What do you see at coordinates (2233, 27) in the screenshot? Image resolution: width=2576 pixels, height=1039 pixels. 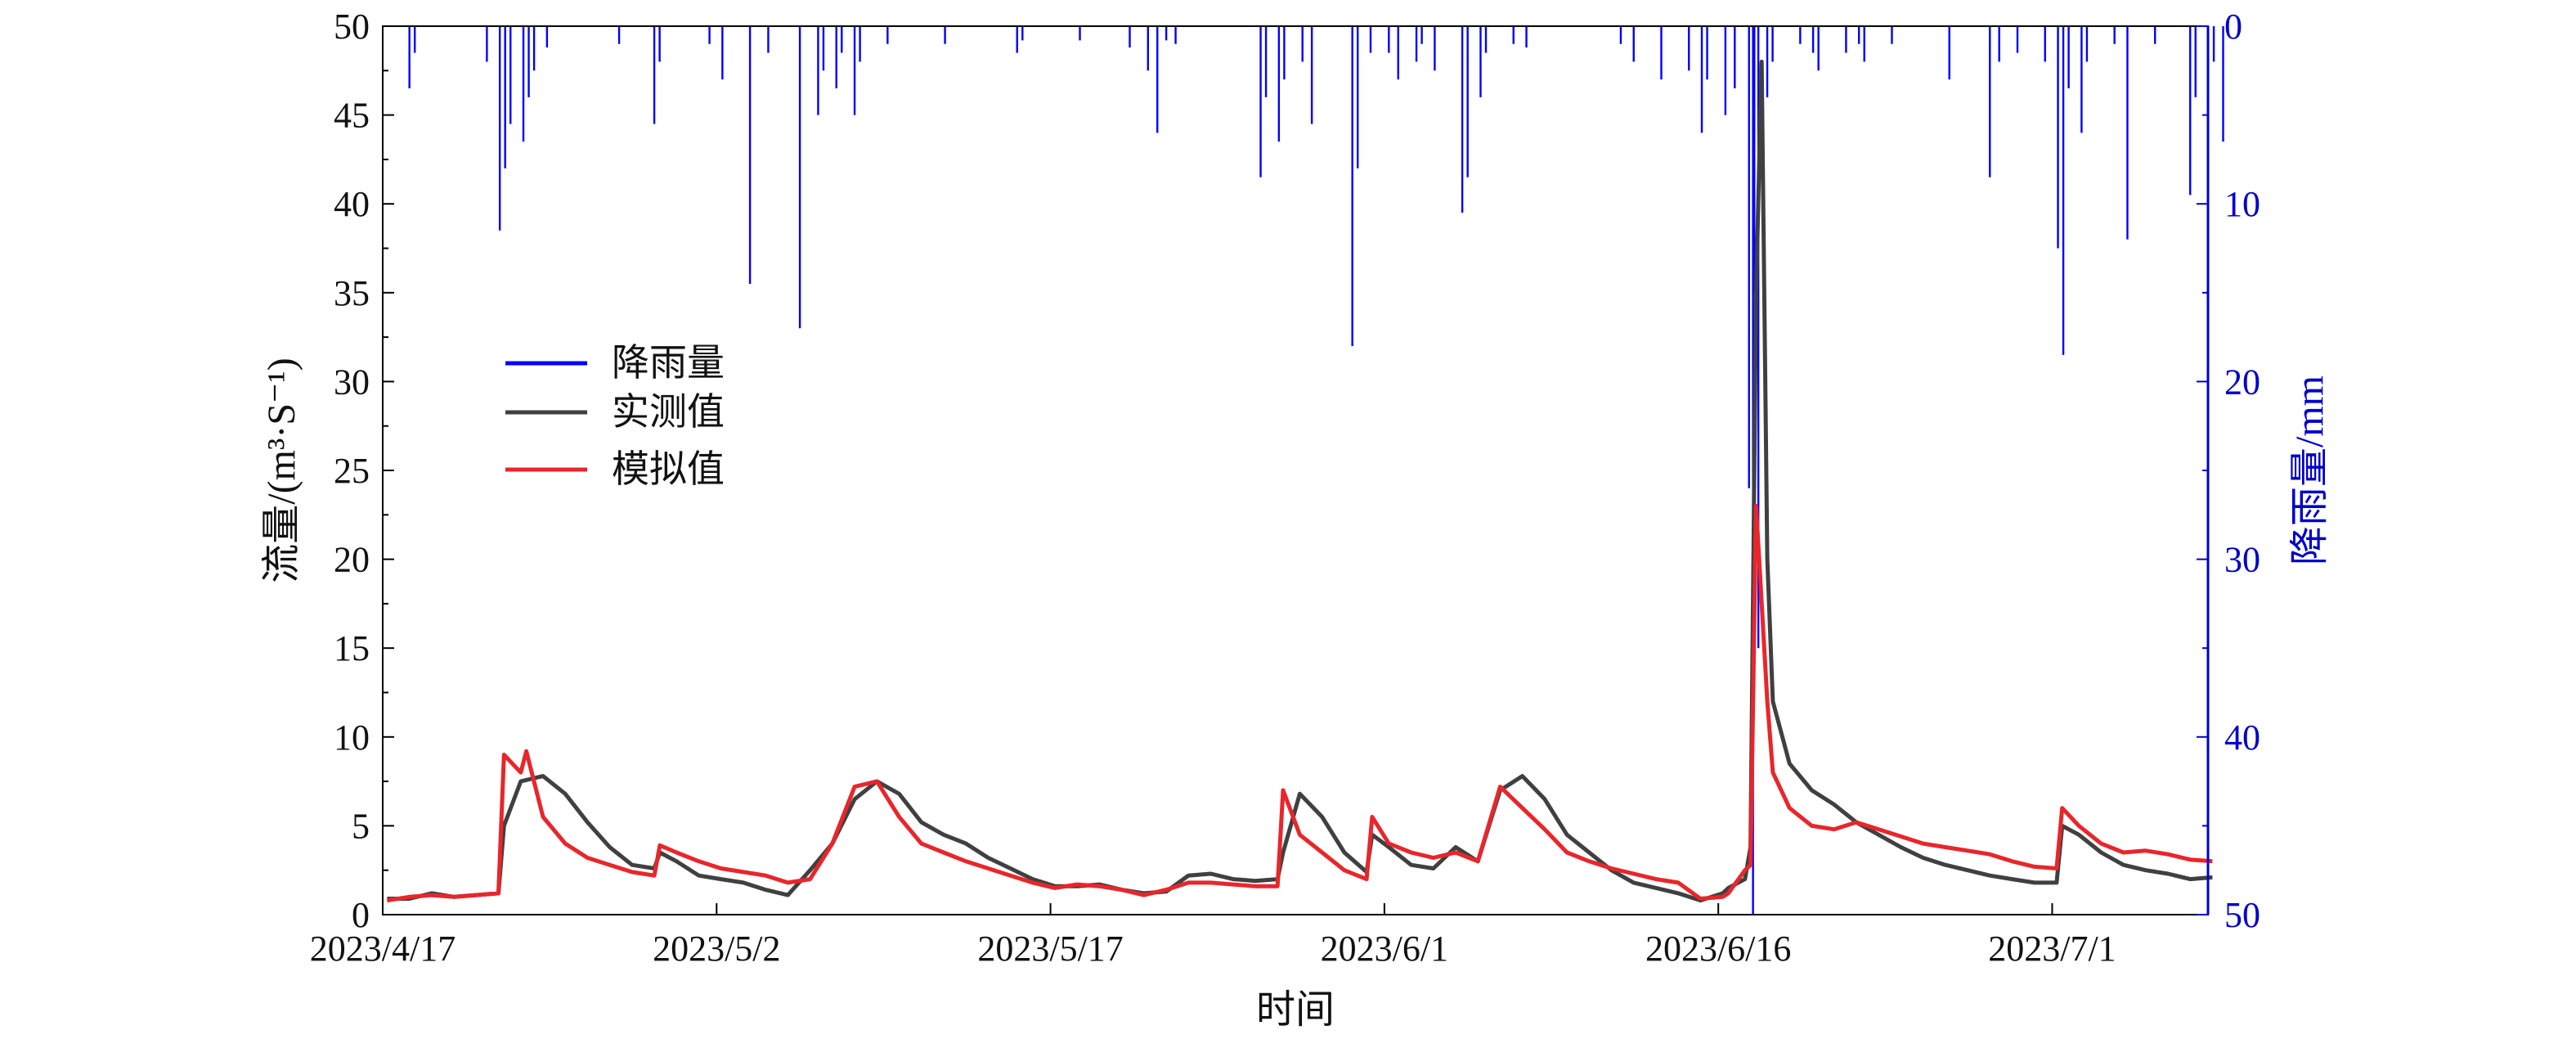 I see `y2-tick-label: 0` at bounding box center [2233, 27].